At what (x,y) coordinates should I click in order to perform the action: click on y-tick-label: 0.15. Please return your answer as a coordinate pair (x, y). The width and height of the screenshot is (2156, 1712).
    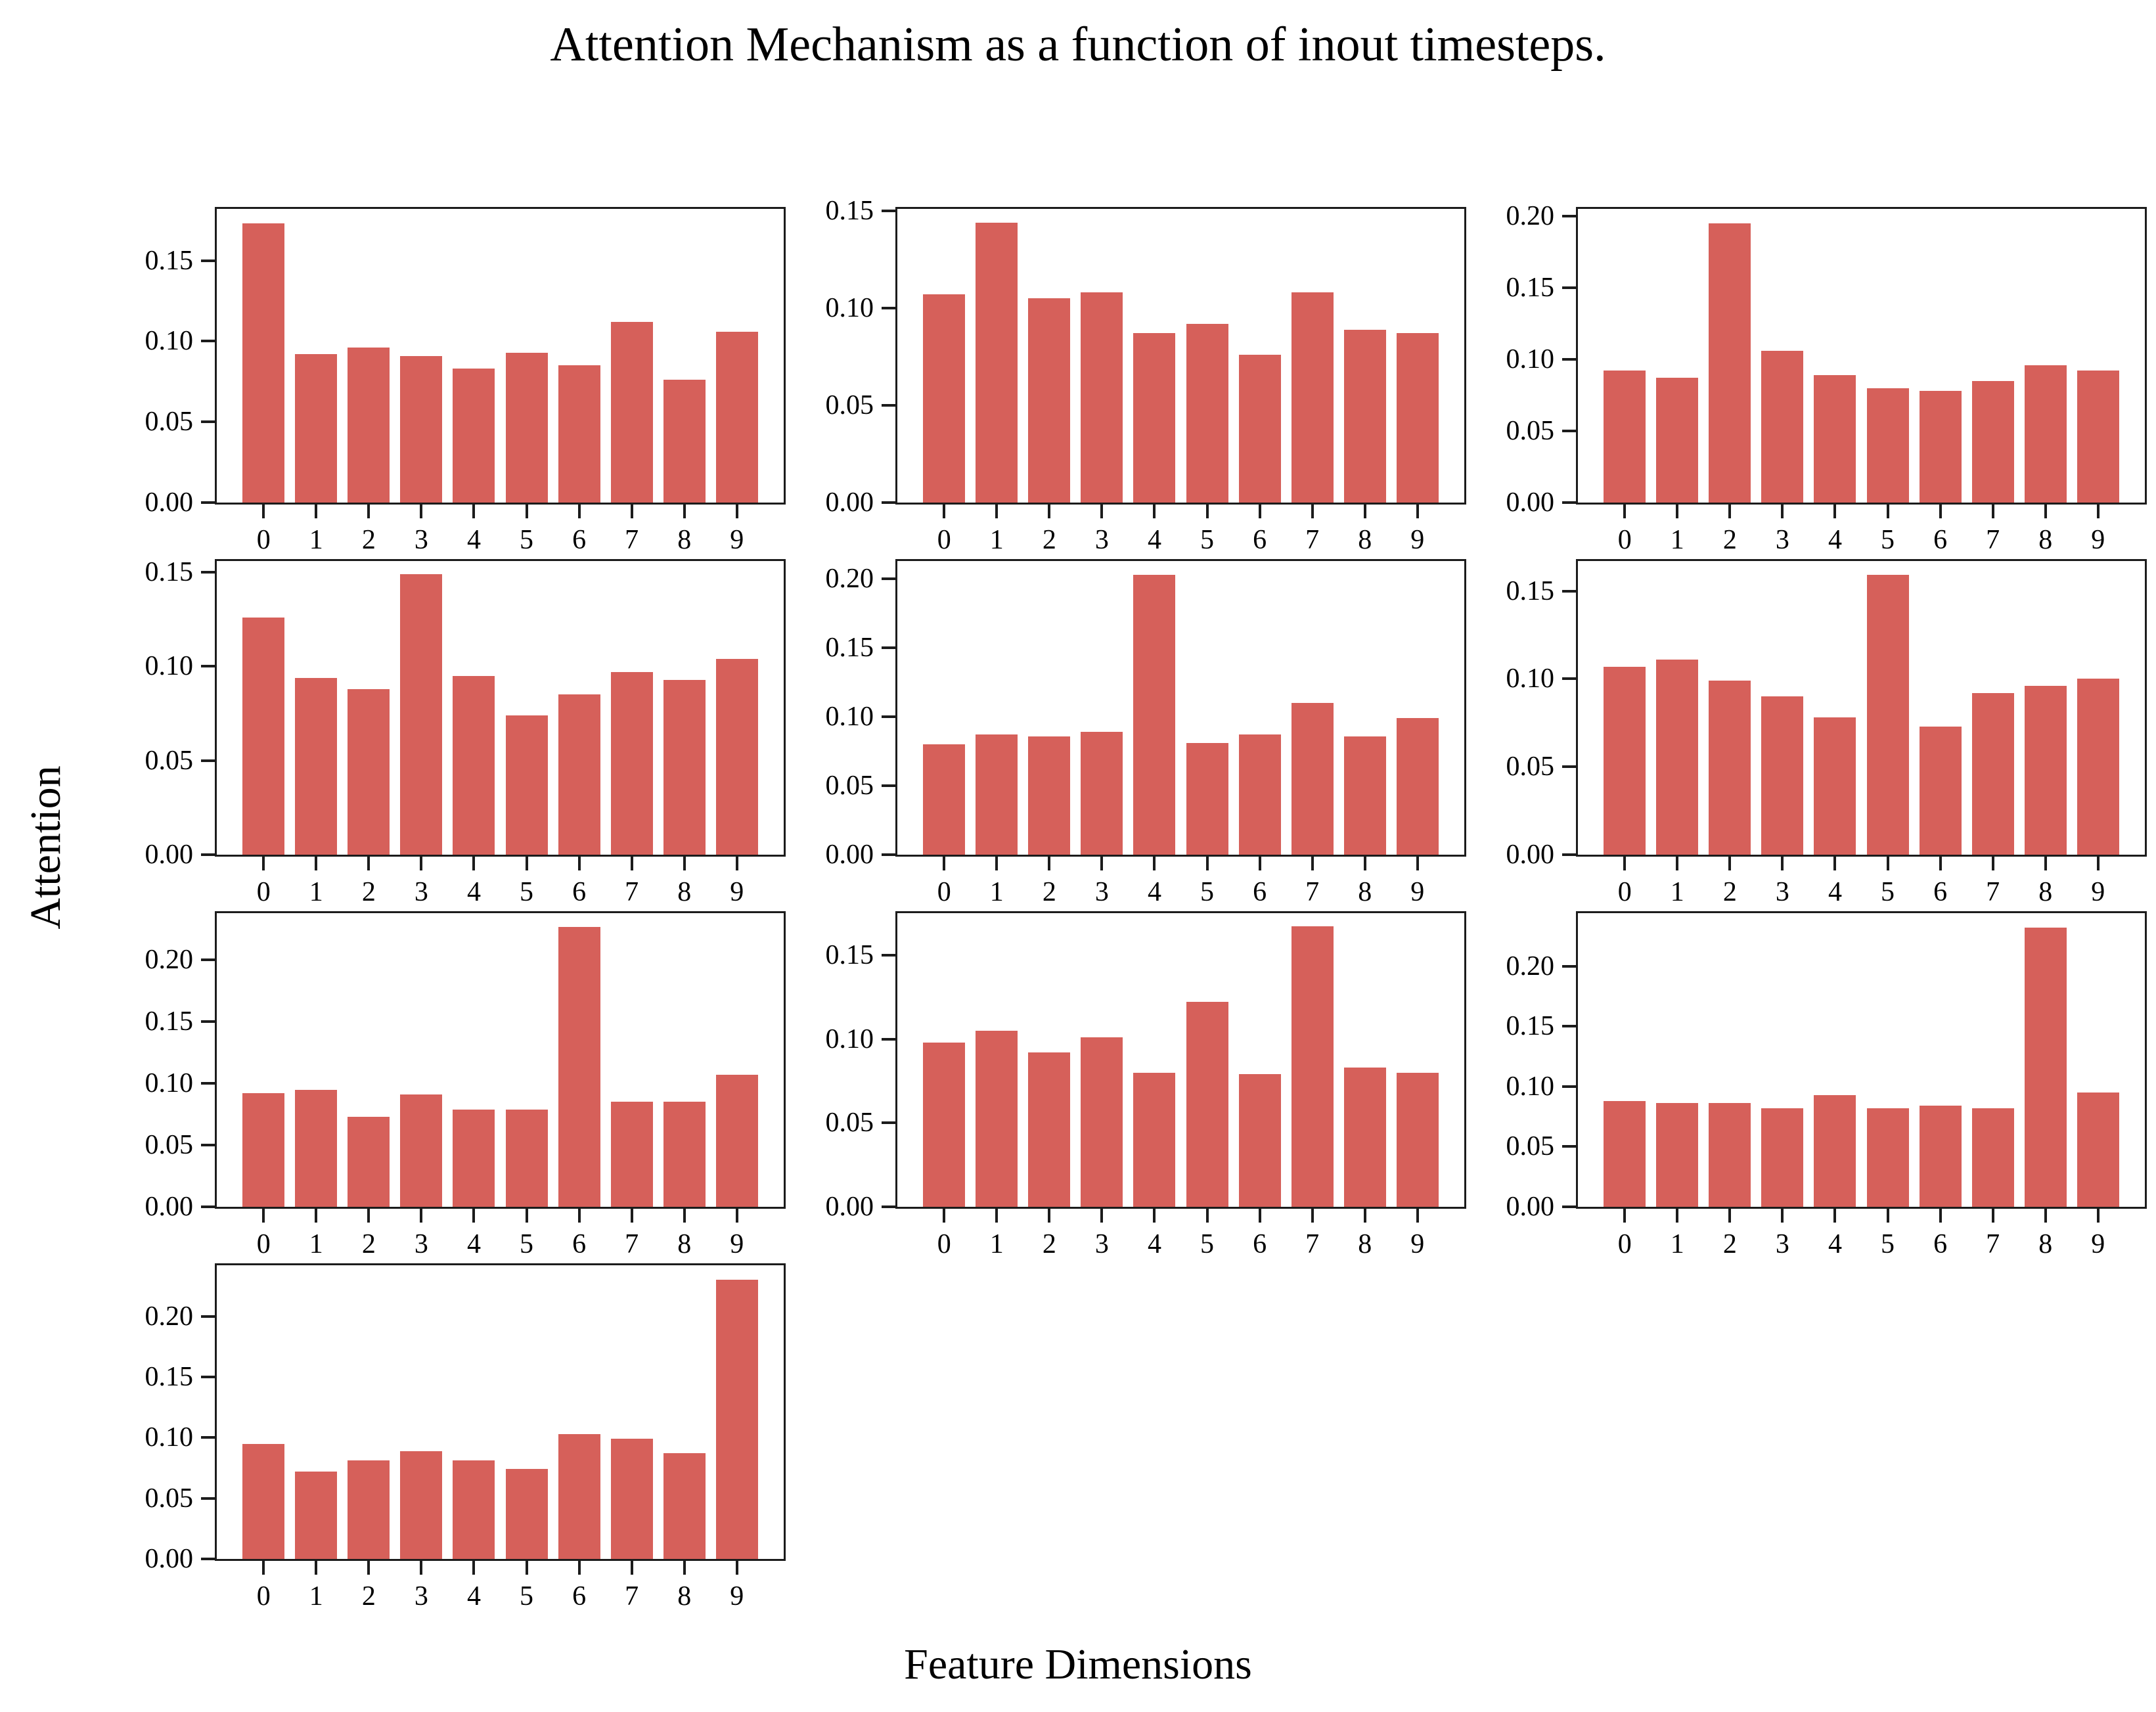
    Looking at the image, I should click on (1530, 1026).